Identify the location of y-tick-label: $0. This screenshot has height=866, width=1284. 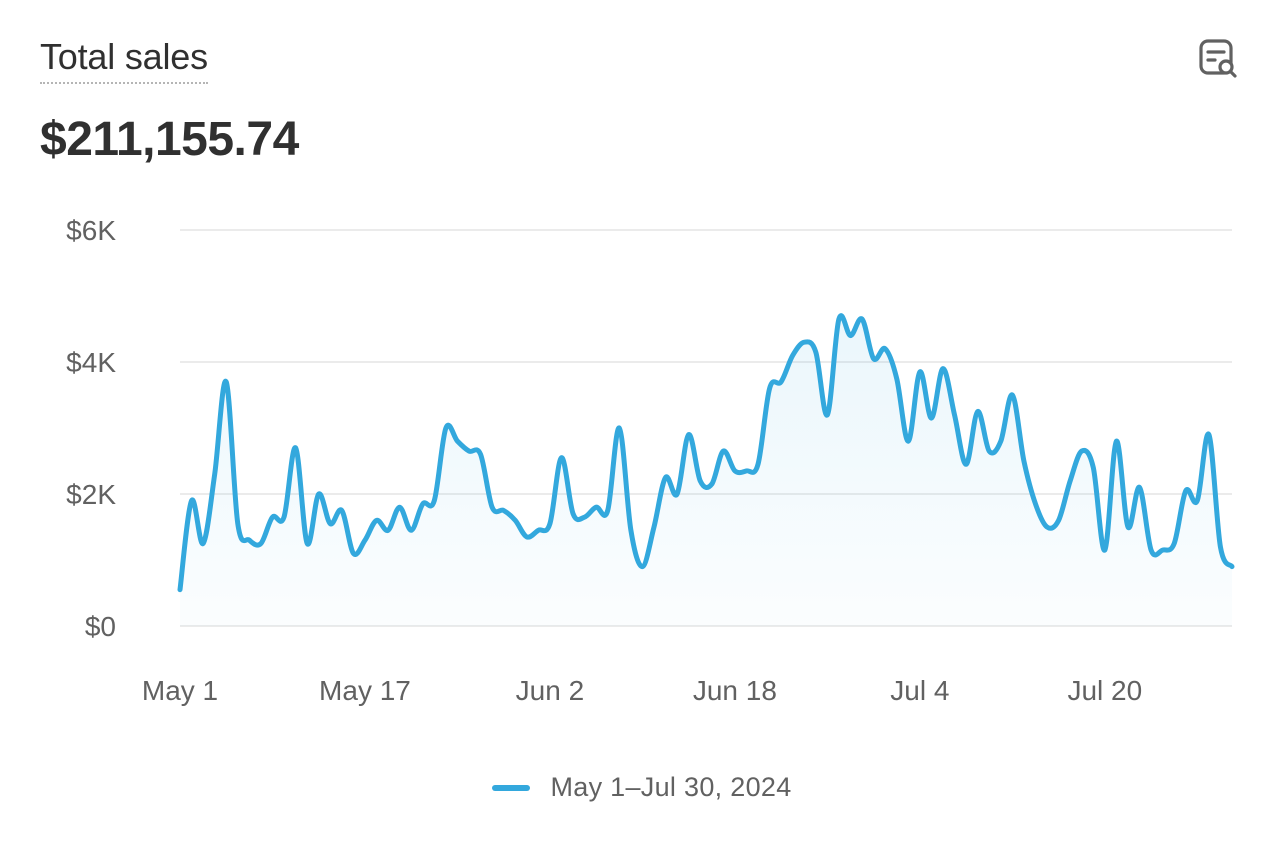
(100, 626).